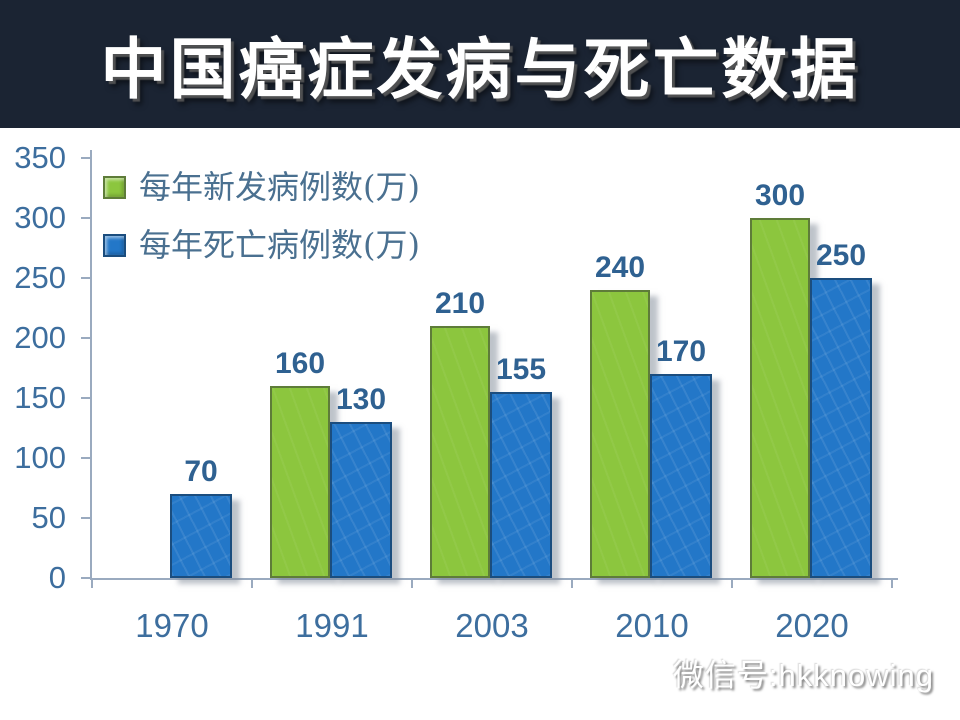  Describe the element at coordinates (803, 675) in the screenshot. I see `watermark-wechat-id: 微信号:hkknowing` at that location.